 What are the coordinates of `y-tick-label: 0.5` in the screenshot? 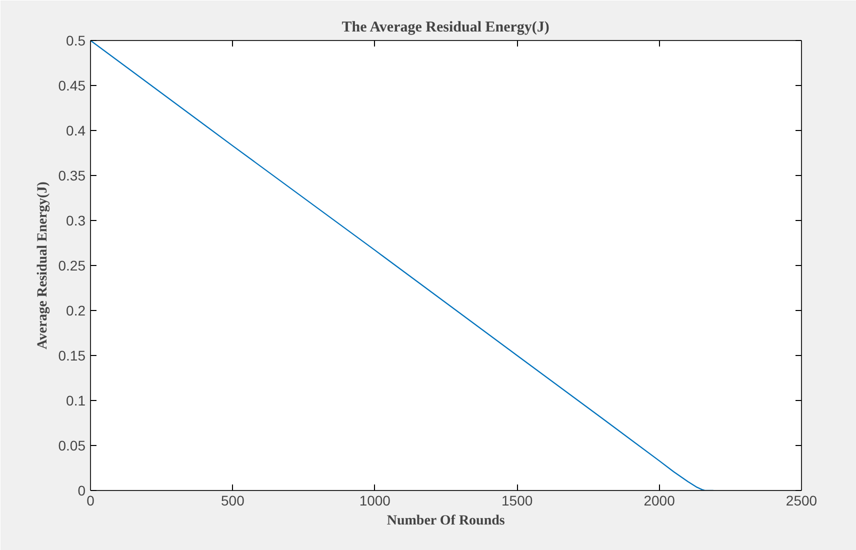 It's located at (76, 40).